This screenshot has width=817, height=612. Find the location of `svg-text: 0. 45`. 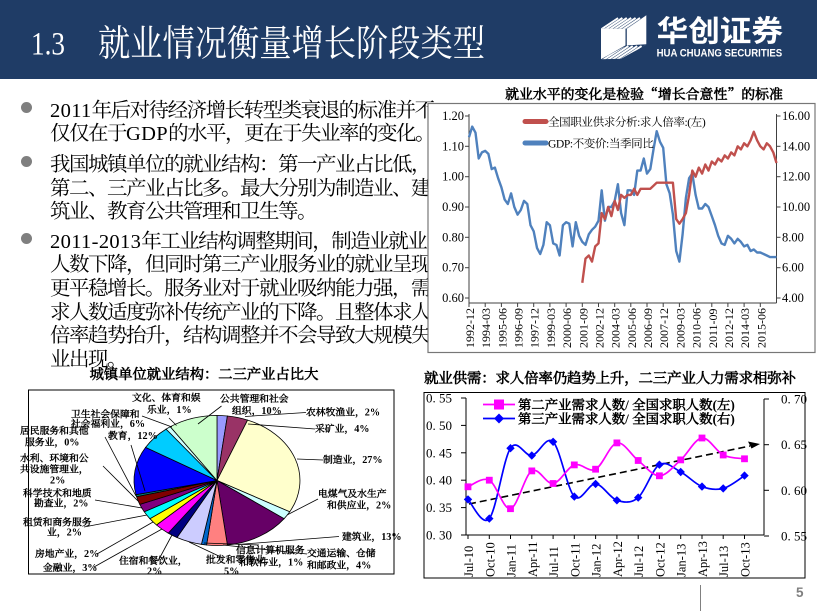

svg-text: 0. 45 is located at coordinates (439, 451).